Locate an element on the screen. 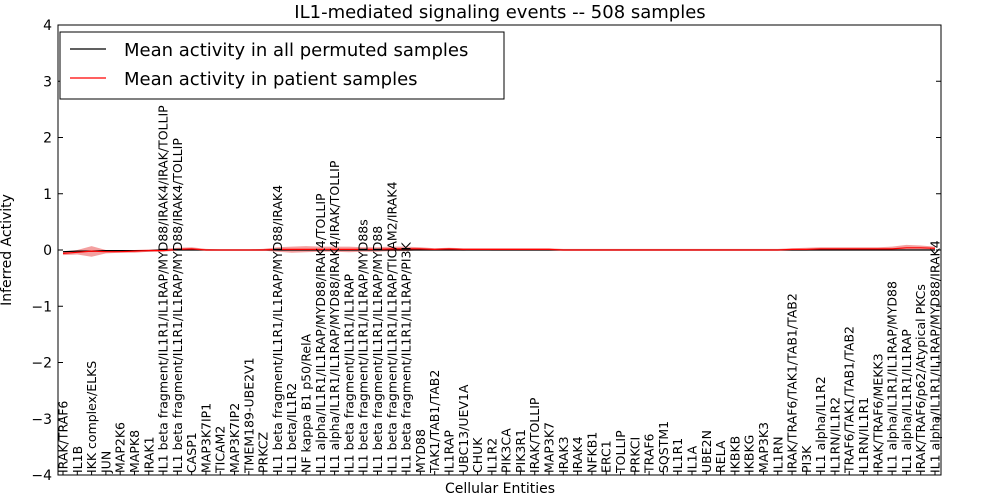 The image size is (1000, 500). x-tick-label: IRAK1 is located at coordinates (148, 454).